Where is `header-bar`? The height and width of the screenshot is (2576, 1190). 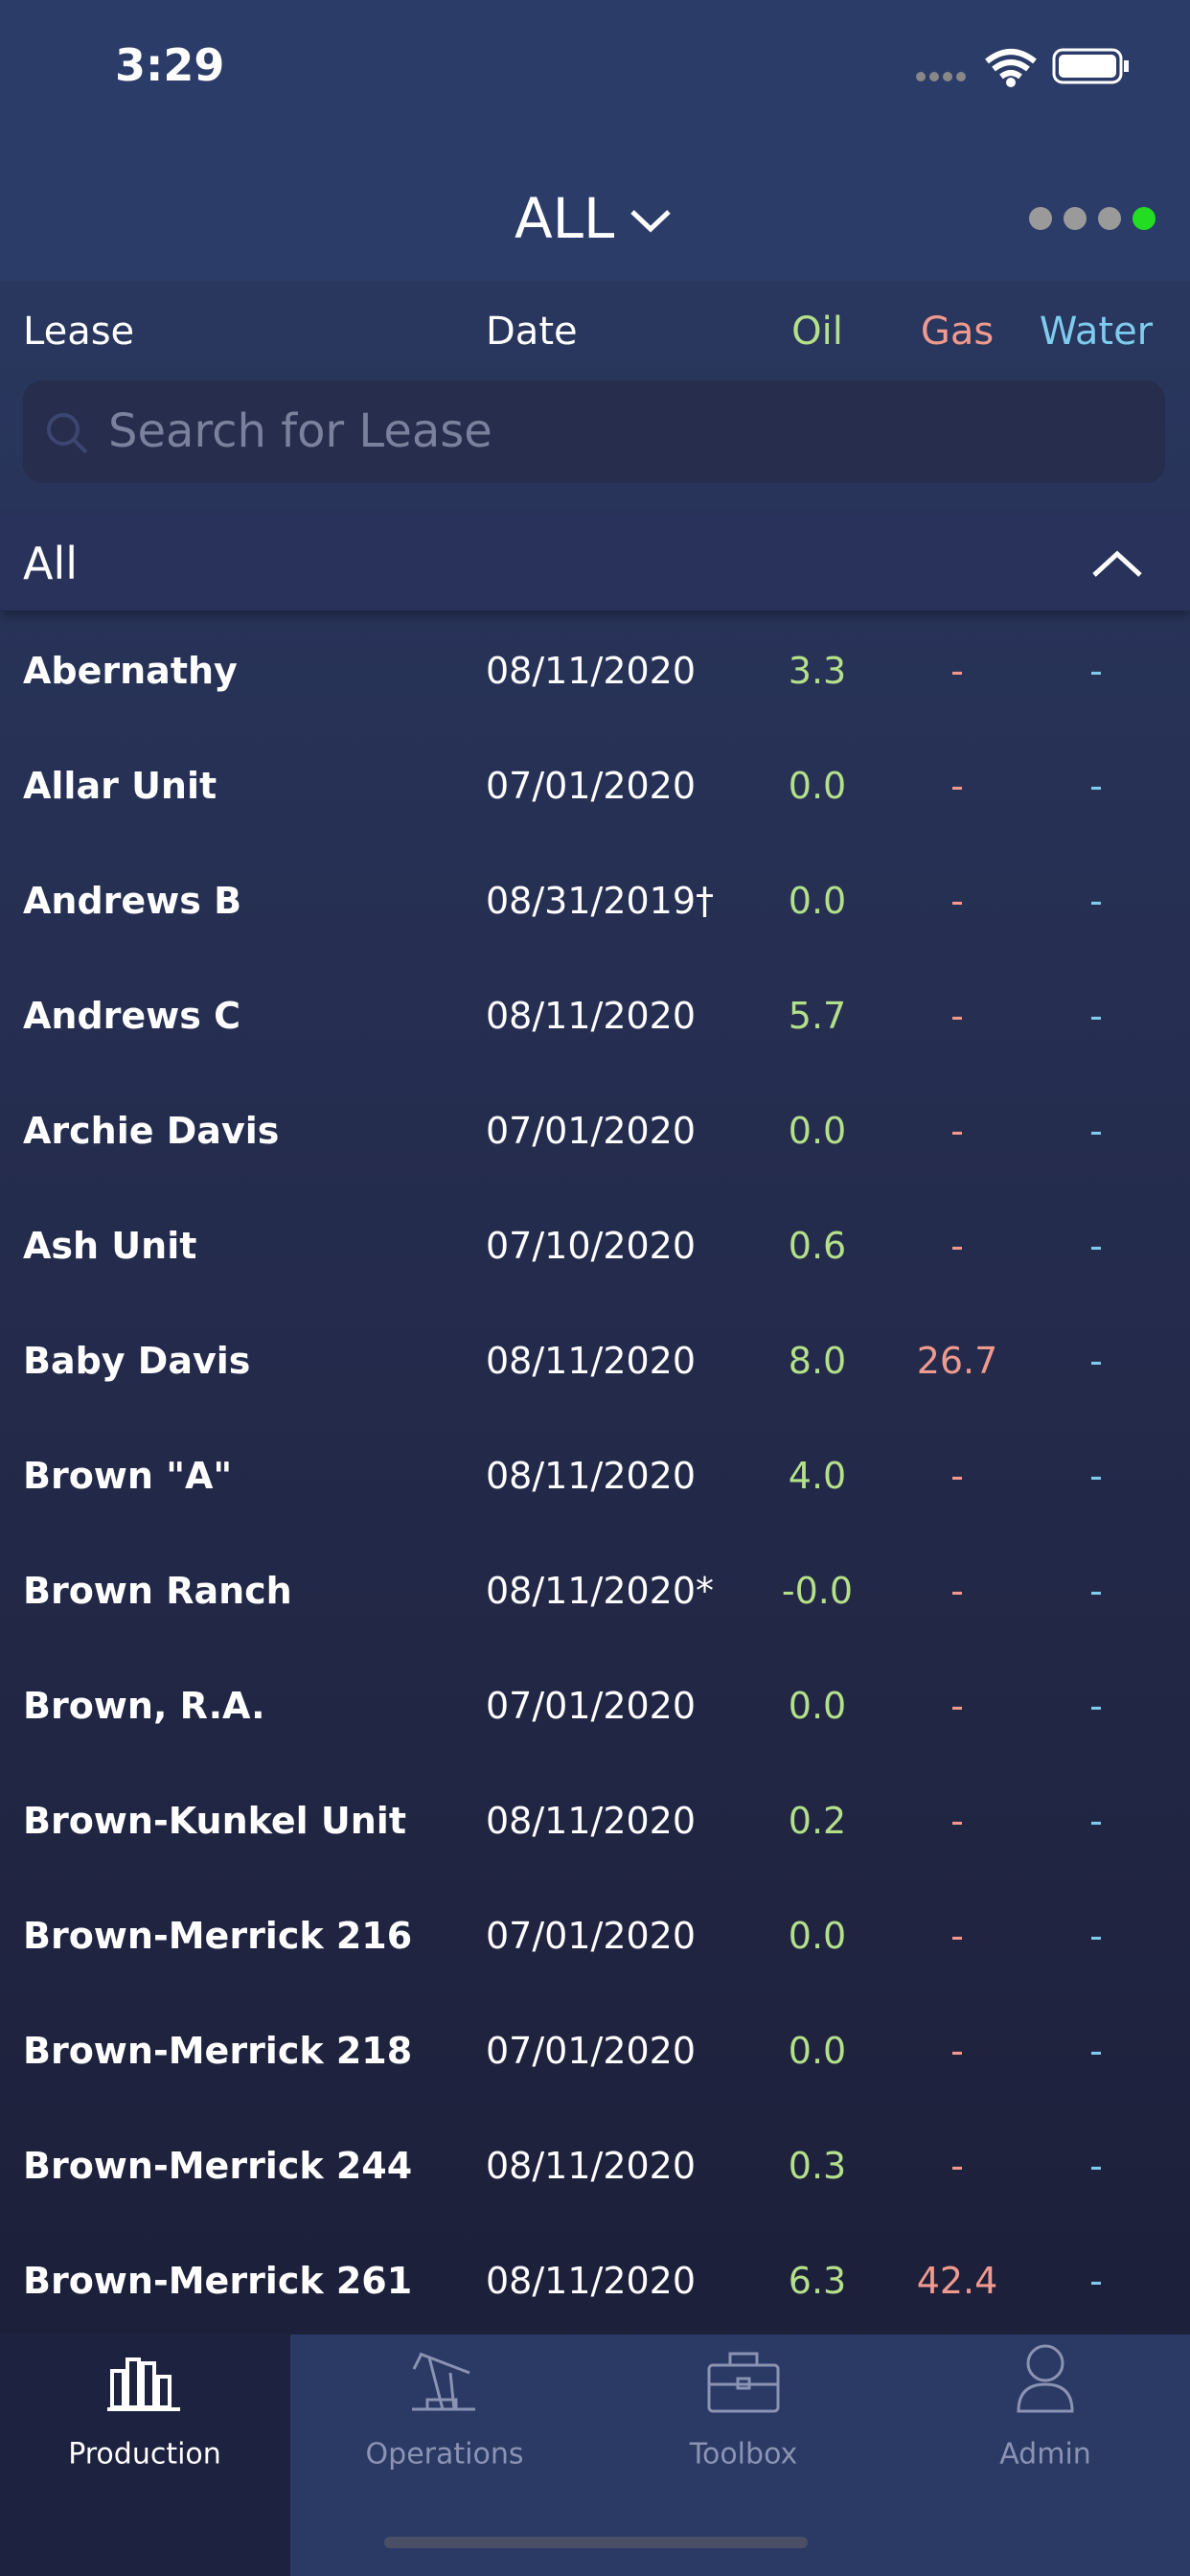
header-bar is located at coordinates (595, 140).